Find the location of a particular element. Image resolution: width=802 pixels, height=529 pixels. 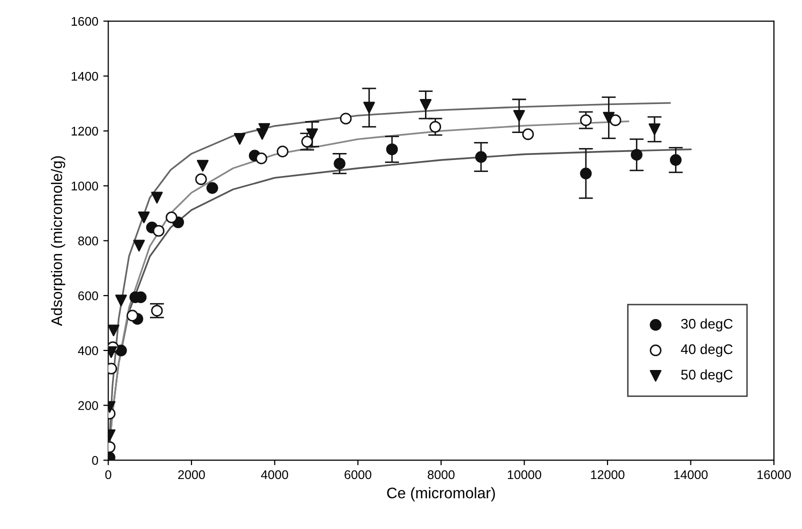

x-tick-label: 14000 is located at coordinates (691, 475).